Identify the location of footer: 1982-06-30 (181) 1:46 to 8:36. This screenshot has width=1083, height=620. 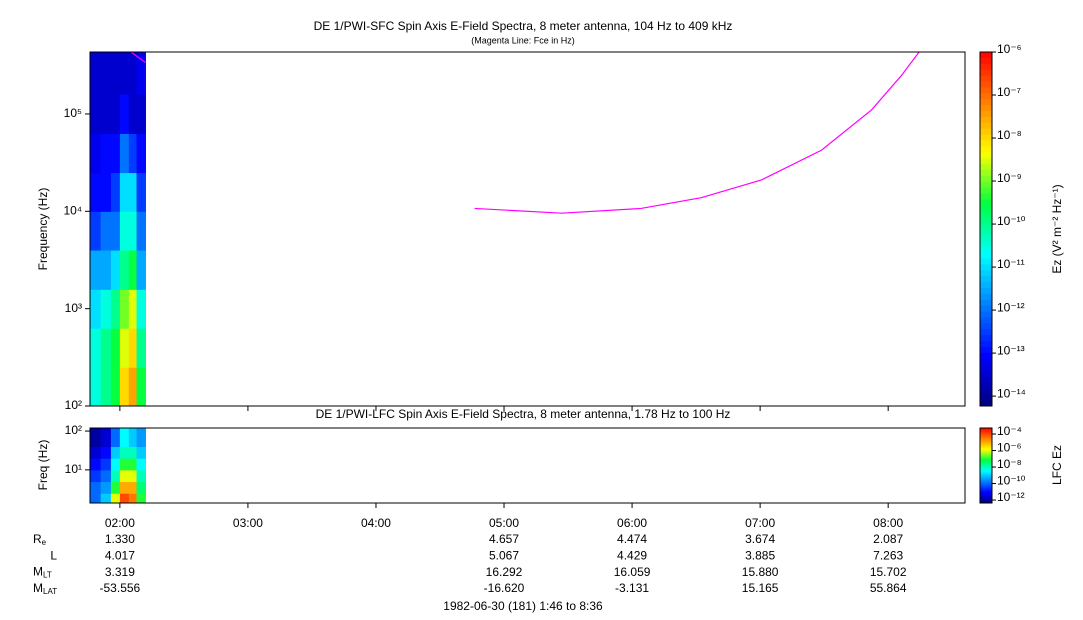
(523, 606).